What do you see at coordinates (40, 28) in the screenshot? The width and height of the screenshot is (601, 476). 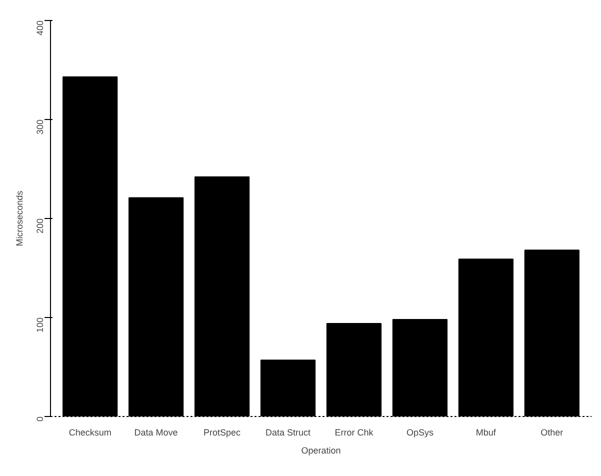 I see `y-tick-label: 400` at bounding box center [40, 28].